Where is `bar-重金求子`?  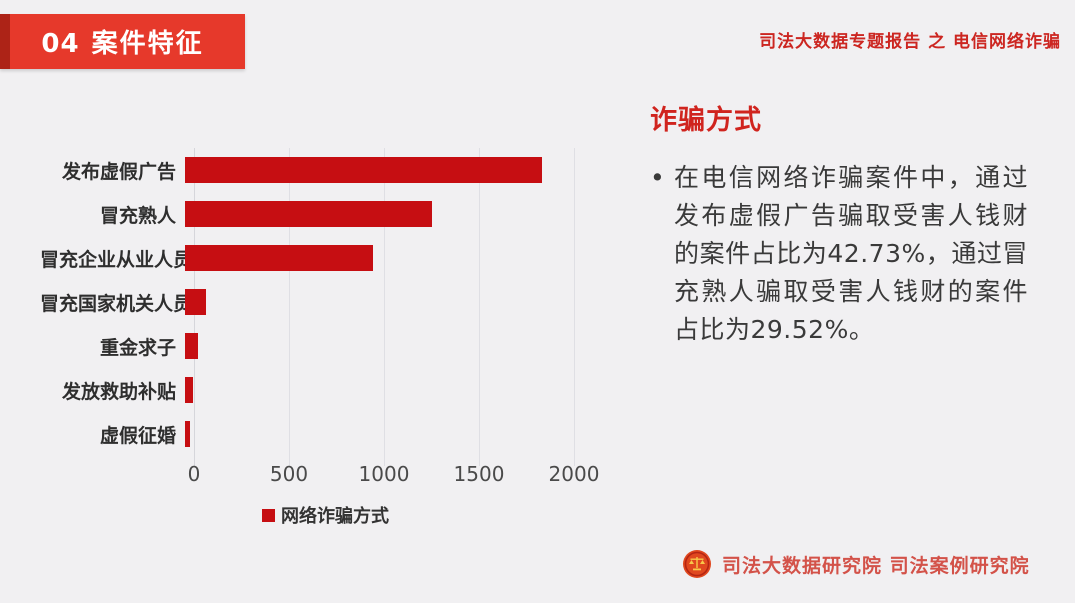
bar-重金求子 is located at coordinates (192, 346).